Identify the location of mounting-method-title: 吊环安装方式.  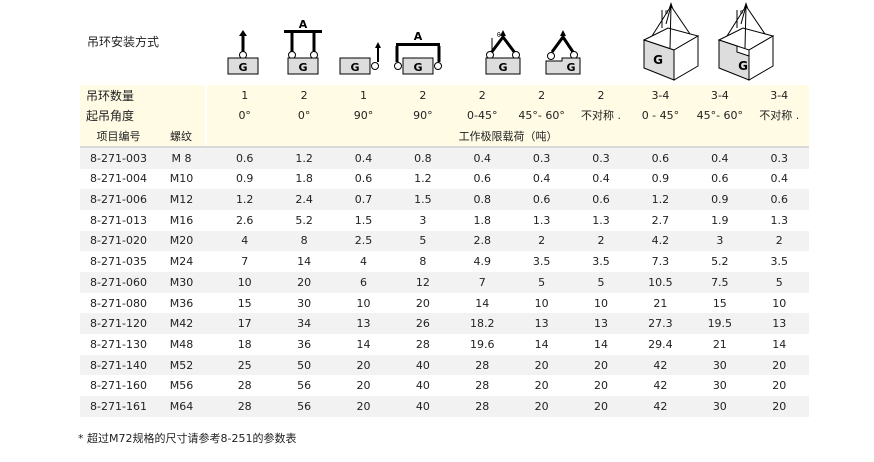
(123, 42).